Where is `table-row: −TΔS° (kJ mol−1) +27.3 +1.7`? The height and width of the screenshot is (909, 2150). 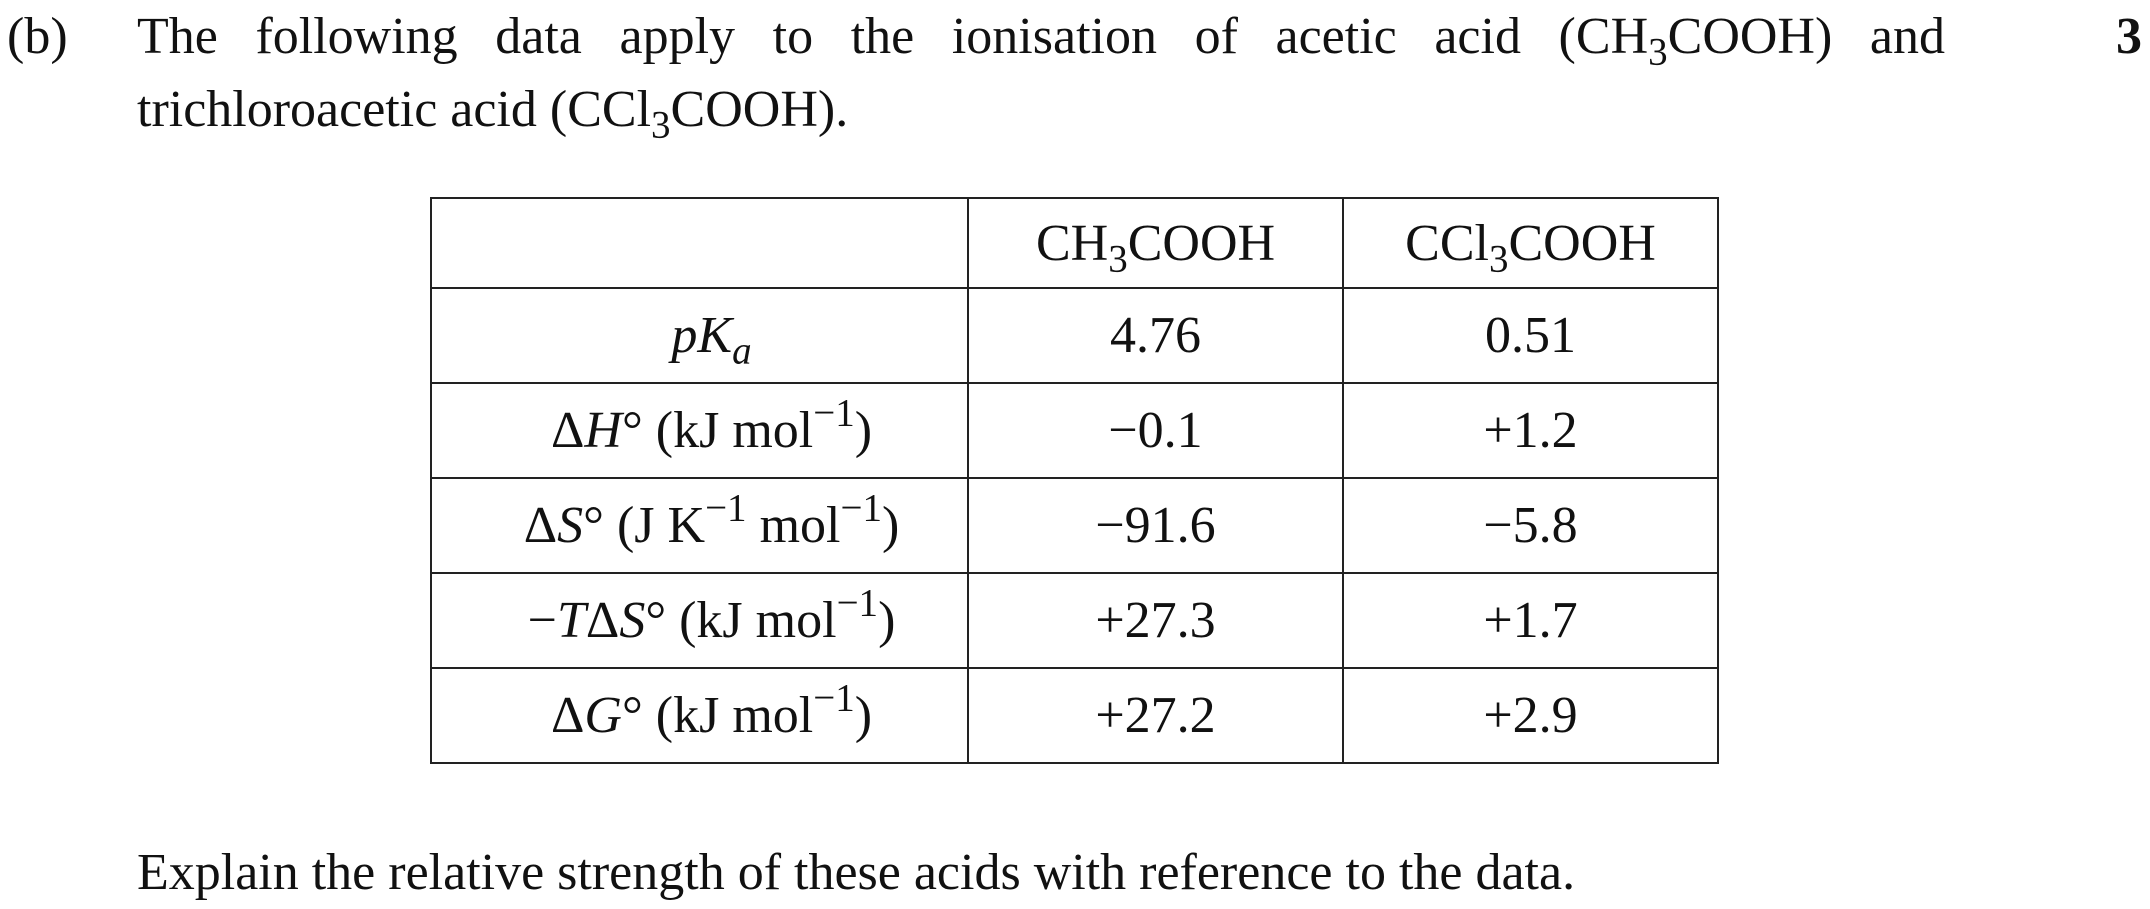 table-row: −TΔS° (kJ mol−1) +27.3 +1.7 is located at coordinates (1074, 620).